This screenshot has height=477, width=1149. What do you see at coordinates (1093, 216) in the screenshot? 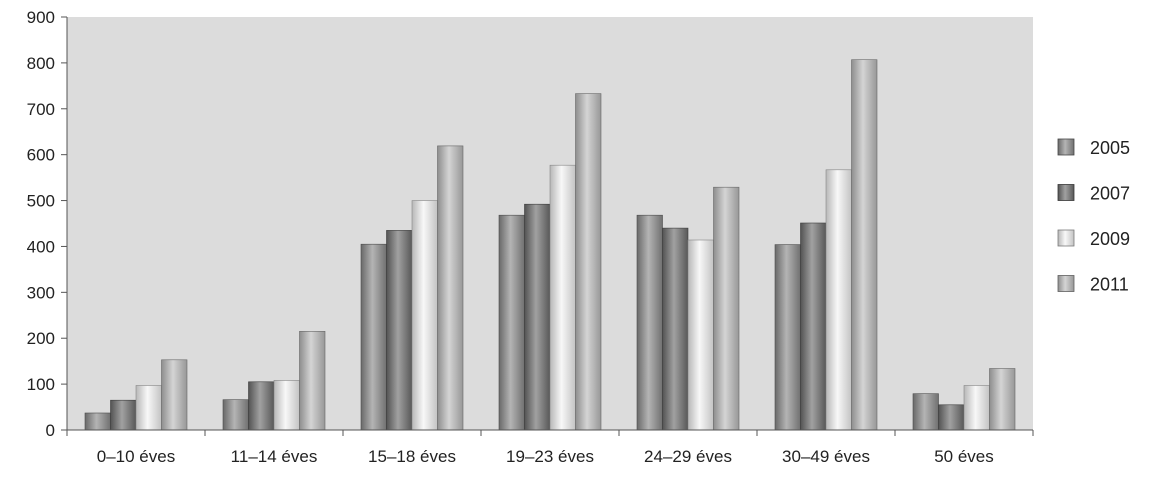
I see `legend: 2005 2007 2009 2011` at bounding box center [1093, 216].